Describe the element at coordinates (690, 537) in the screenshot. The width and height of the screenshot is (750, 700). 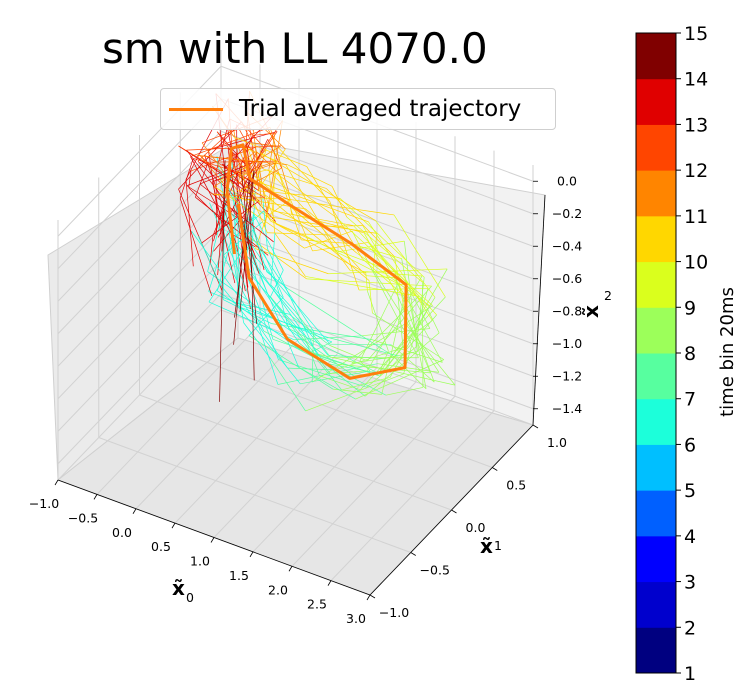
I see `colorbar-tick-label: 4` at that location.